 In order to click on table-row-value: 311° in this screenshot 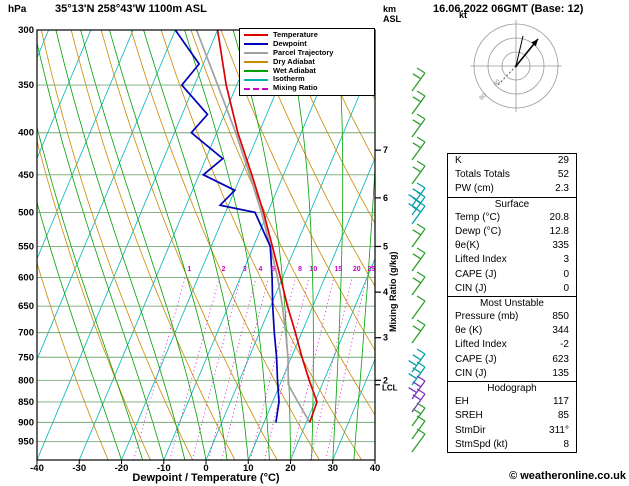, I will do `click(559, 430)`.